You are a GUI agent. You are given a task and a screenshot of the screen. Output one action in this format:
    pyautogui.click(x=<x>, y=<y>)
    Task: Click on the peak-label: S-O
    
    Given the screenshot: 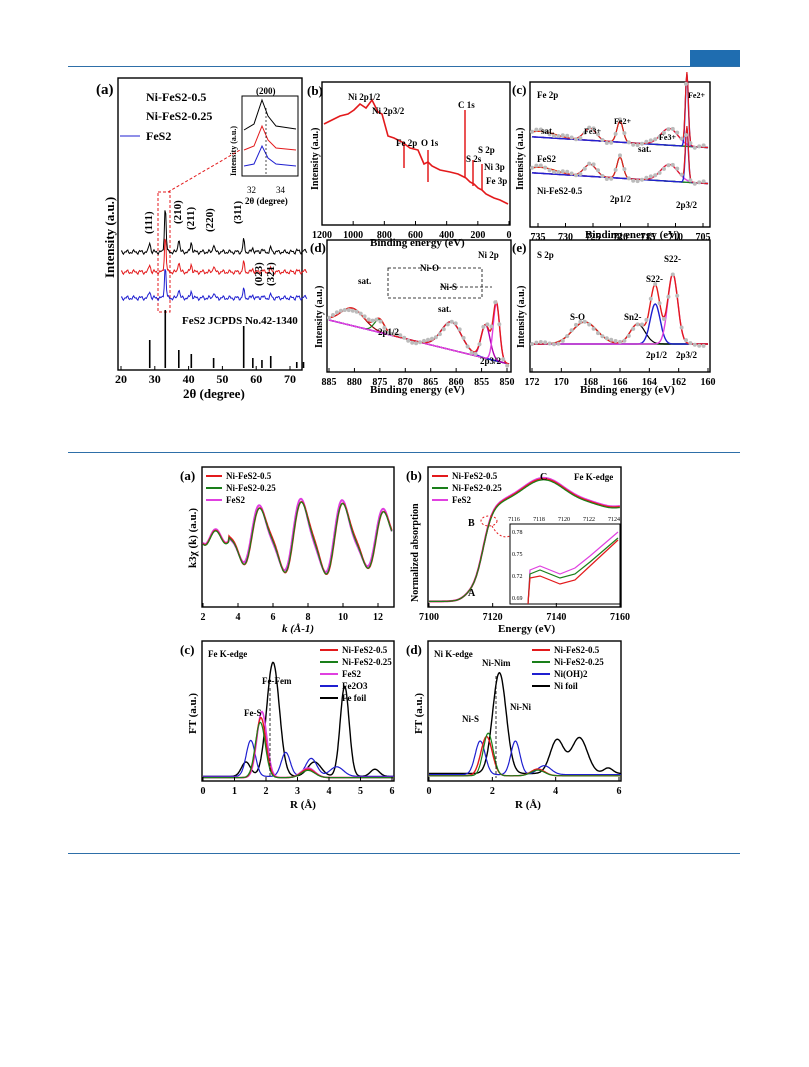 What is the action you would take?
    pyautogui.click(x=577, y=317)
    